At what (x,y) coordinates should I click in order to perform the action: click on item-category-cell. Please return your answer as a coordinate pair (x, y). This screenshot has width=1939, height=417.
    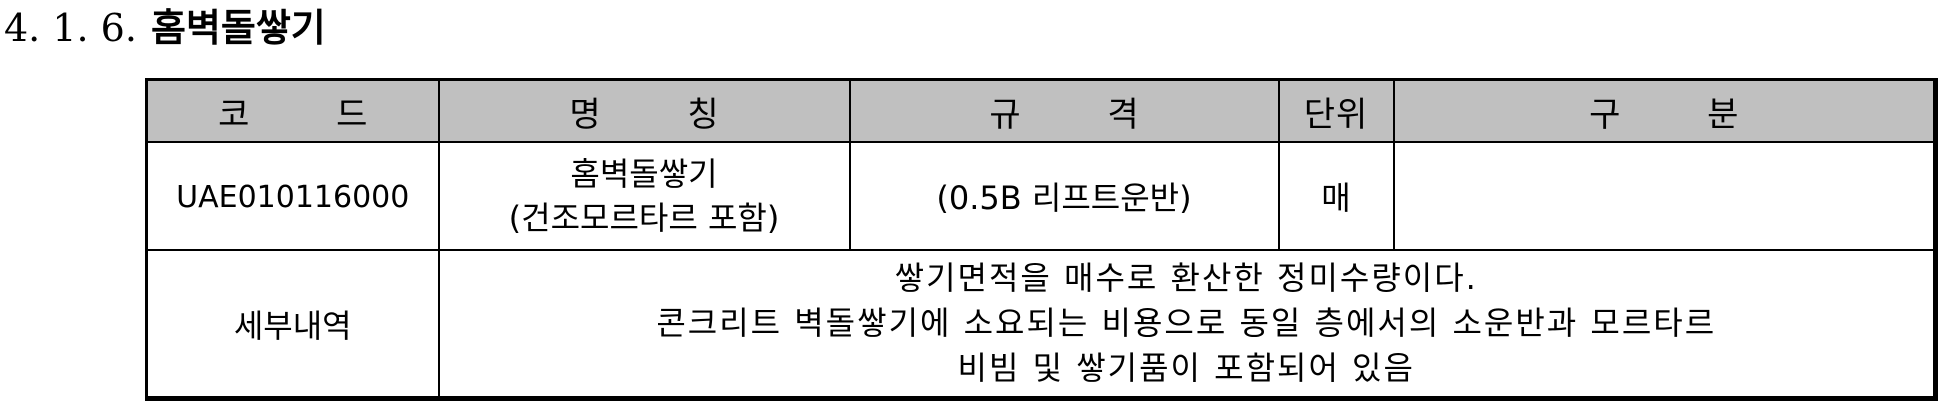
    Looking at the image, I should click on (1664, 196).